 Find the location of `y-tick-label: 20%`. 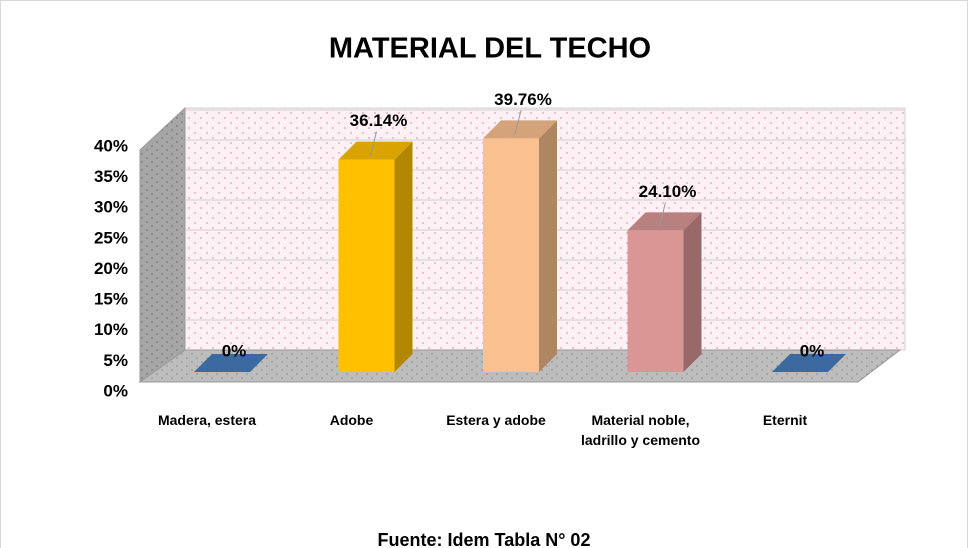

y-tick-label: 20% is located at coordinates (111, 268).